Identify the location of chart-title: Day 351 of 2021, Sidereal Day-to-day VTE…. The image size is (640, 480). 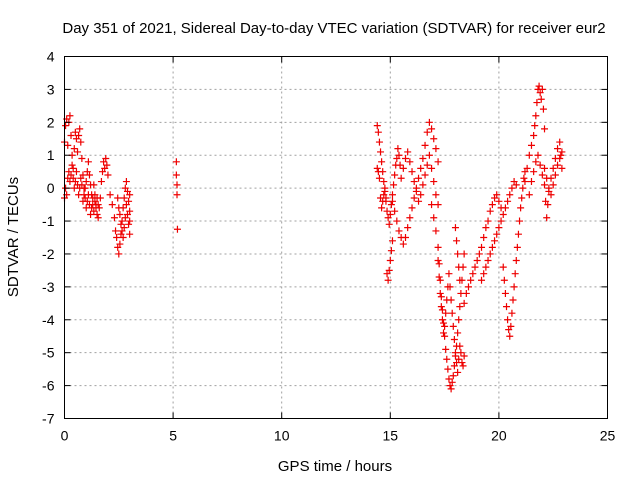
(333, 28).